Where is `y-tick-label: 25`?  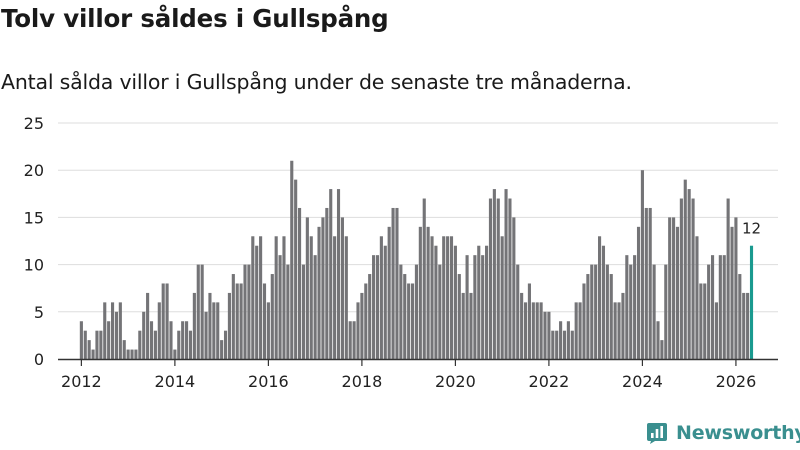
y-tick-label: 25 is located at coordinates (34, 123).